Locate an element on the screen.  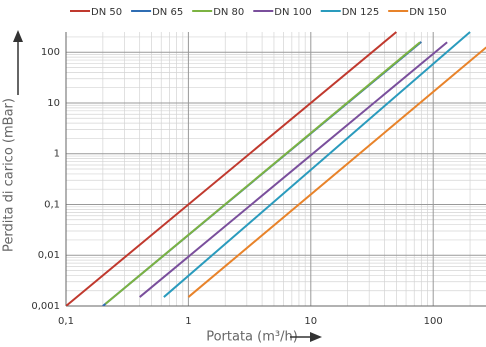
y-axis-label: Perdita di carico (mBar) is located at coordinates (9, 175).